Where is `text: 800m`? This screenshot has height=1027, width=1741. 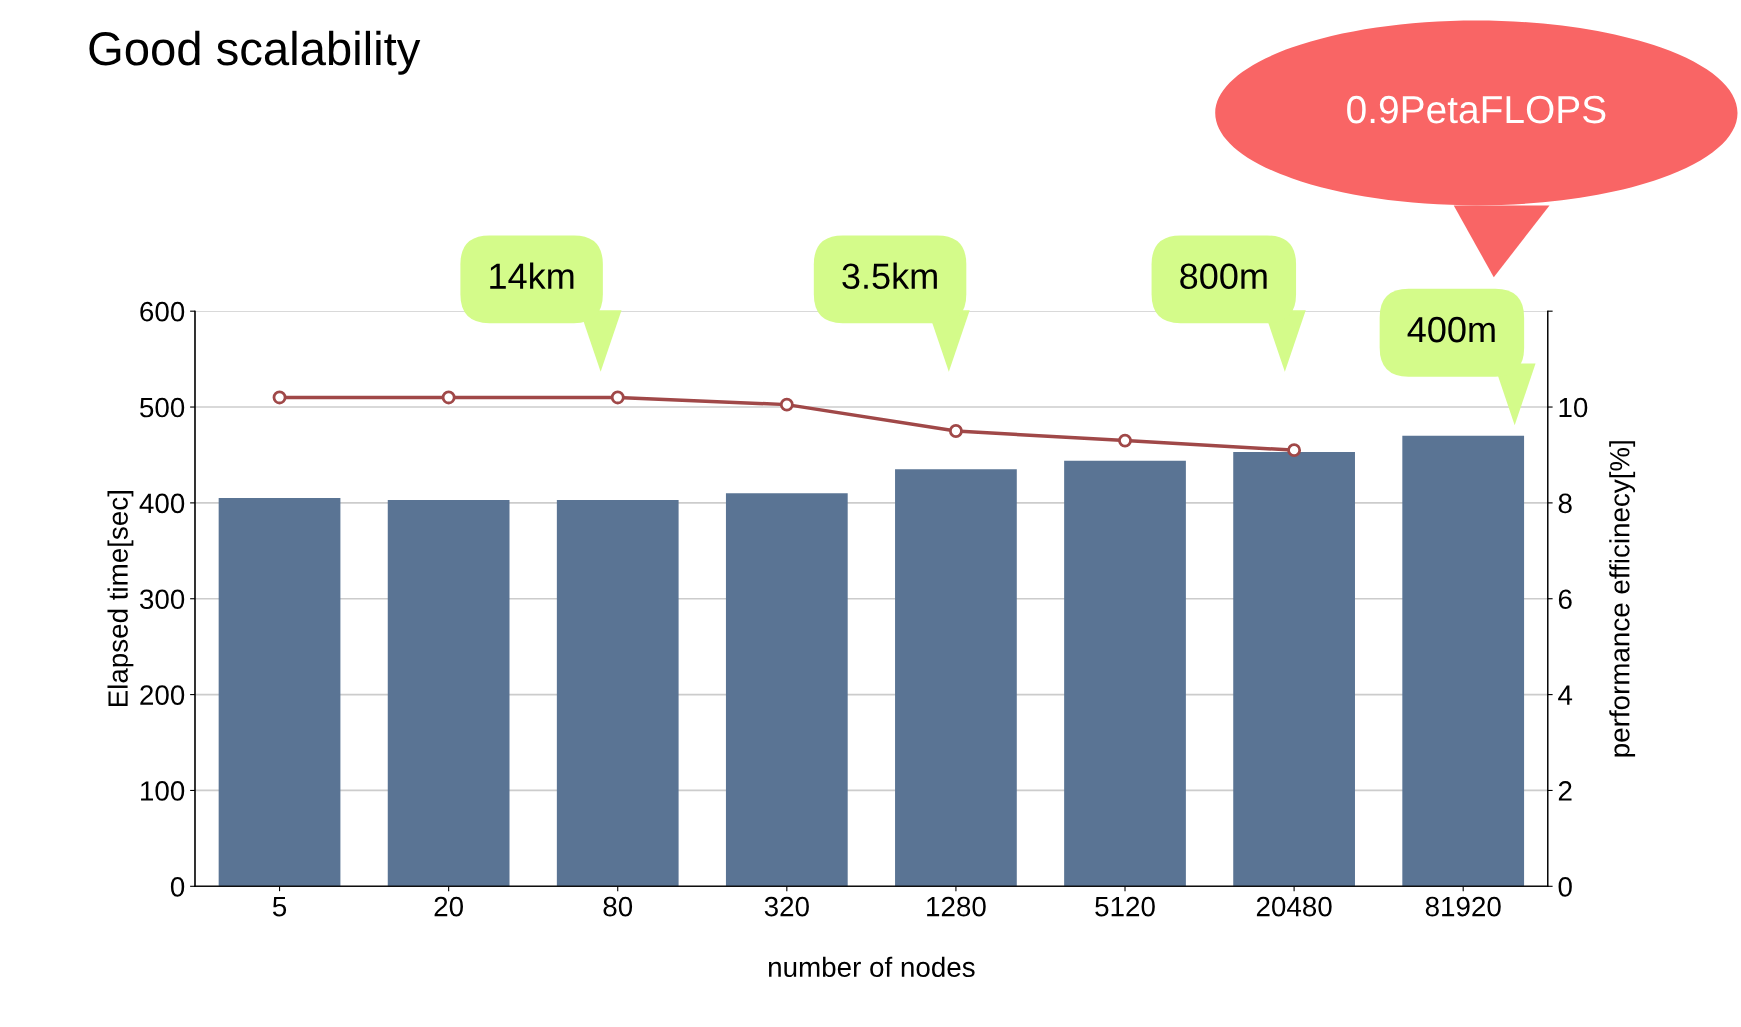 text: 800m is located at coordinates (1223, 276).